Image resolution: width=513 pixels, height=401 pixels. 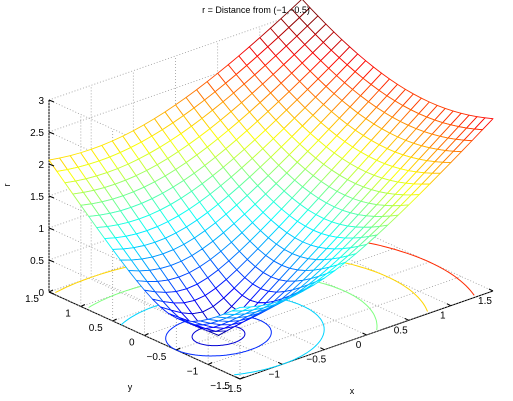 I want to click on z-tick-label: 2, so click(x=41, y=165).